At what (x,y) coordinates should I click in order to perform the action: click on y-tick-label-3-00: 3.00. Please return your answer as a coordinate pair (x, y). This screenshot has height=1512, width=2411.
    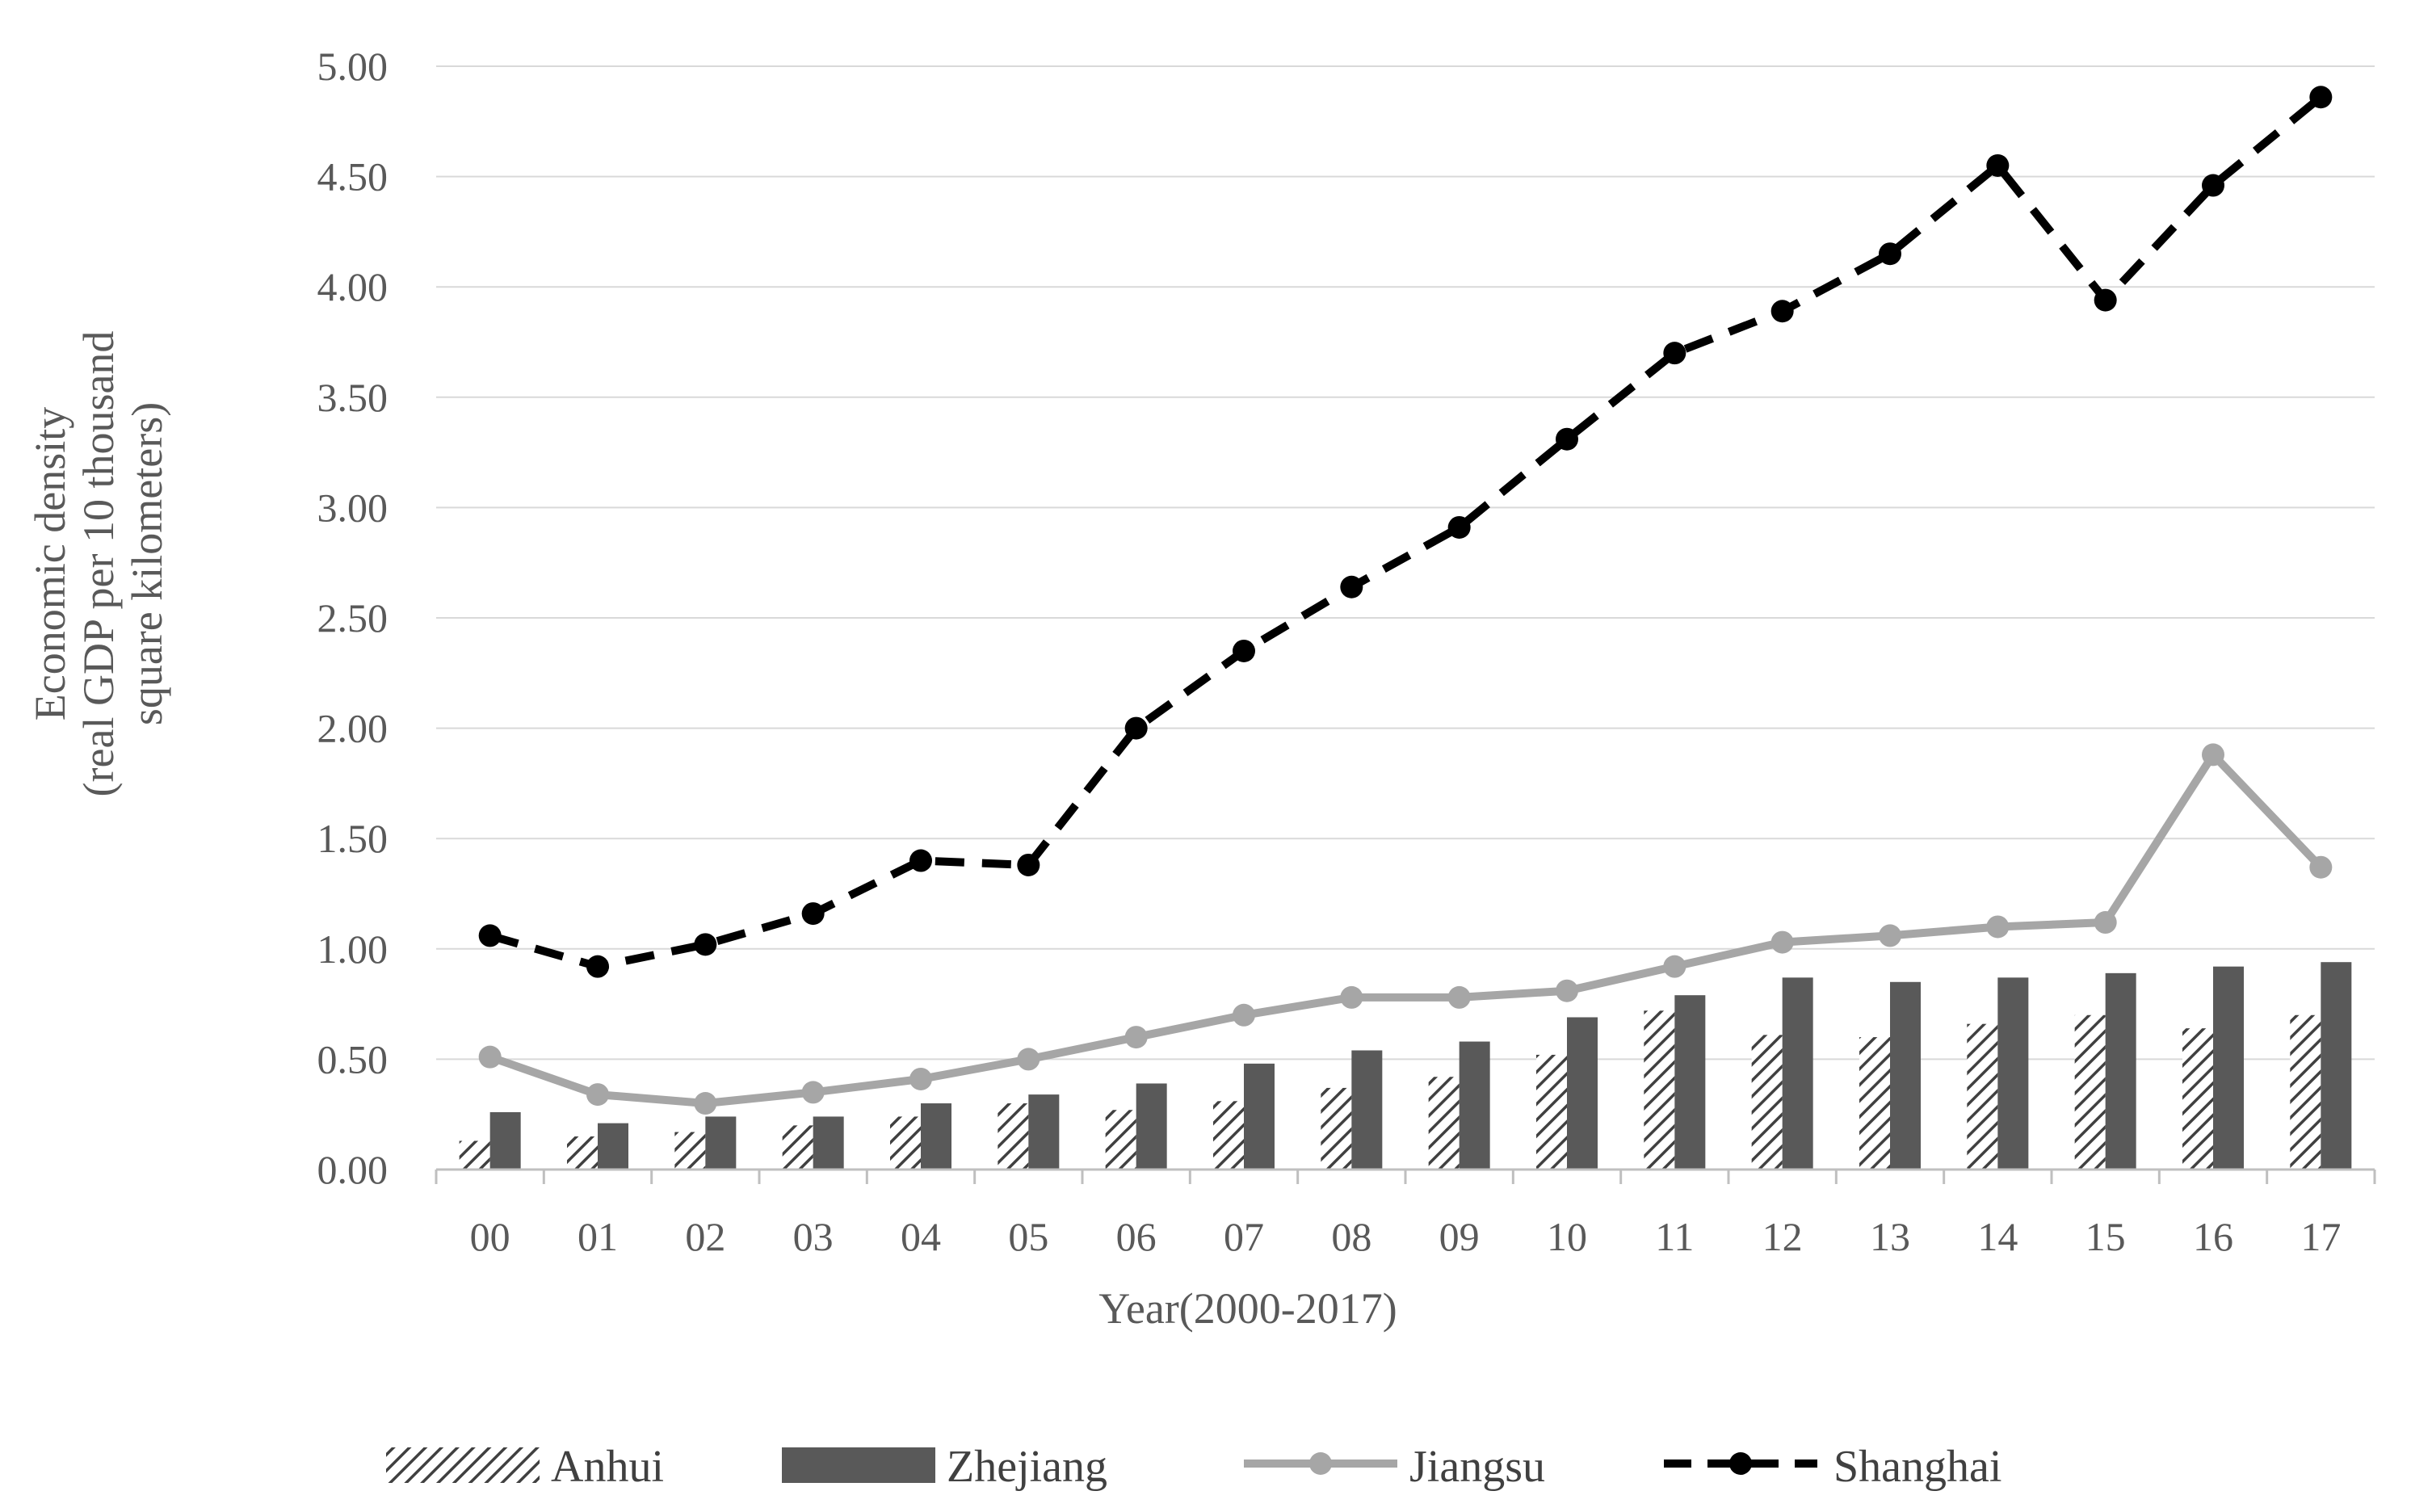
    Looking at the image, I should click on (353, 508).